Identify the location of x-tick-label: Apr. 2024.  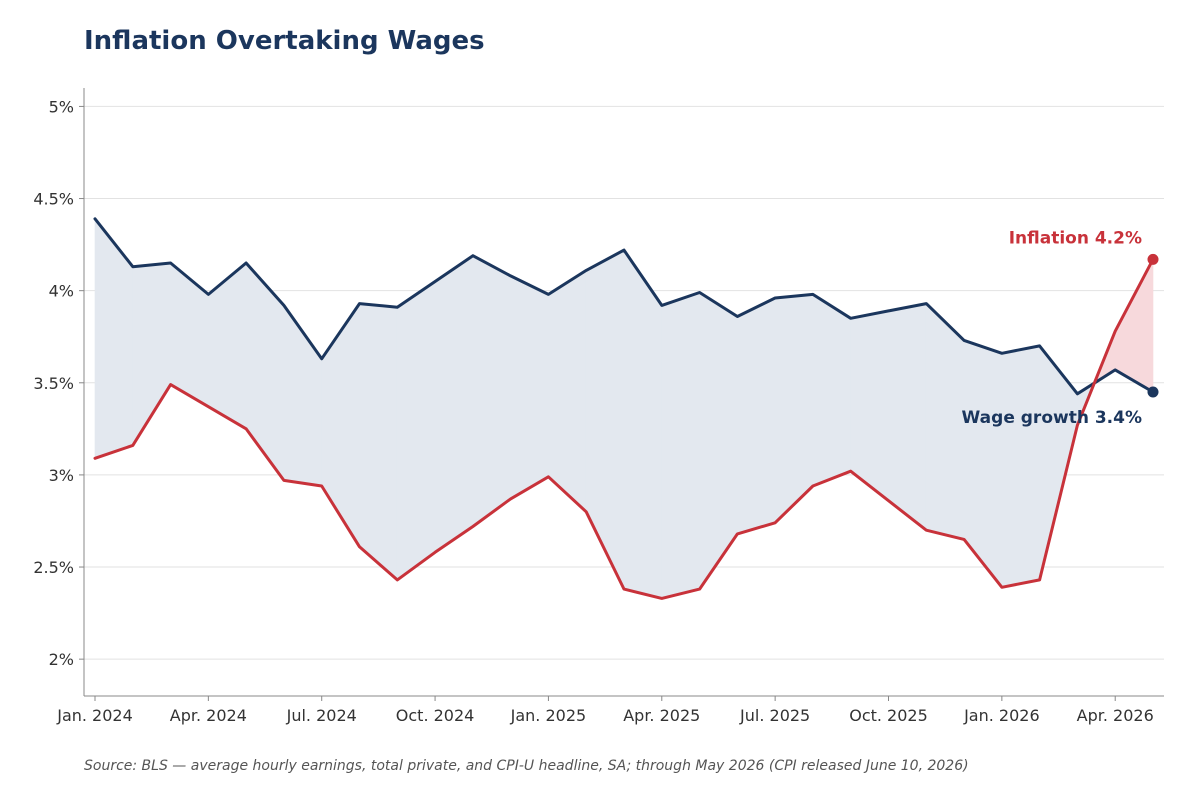
(208, 715).